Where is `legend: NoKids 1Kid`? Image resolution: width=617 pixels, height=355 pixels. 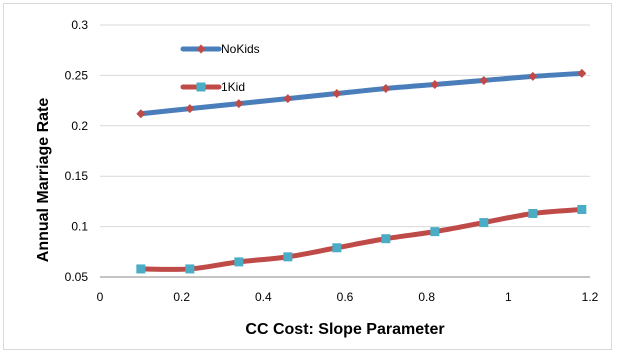
legend: NoKids 1Kid is located at coordinates (220, 68).